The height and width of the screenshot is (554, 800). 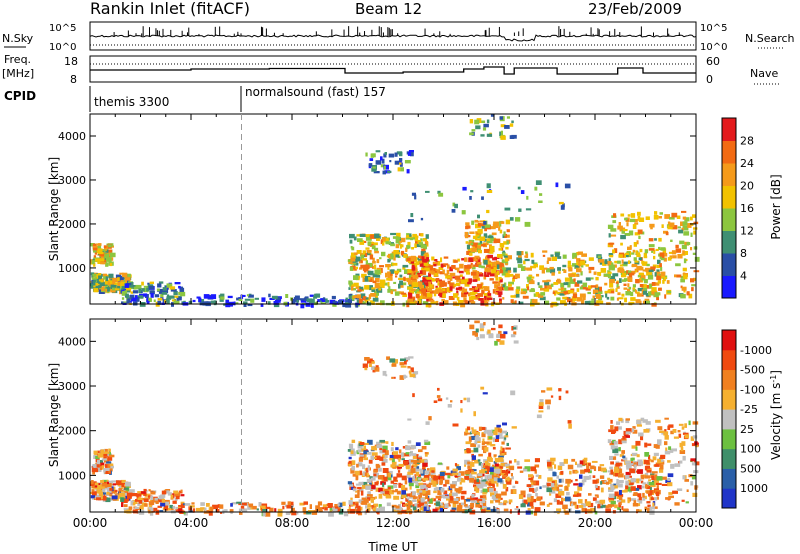 What do you see at coordinates (747, 163) in the screenshot?
I see `colorbar-tick-label: 24` at bounding box center [747, 163].